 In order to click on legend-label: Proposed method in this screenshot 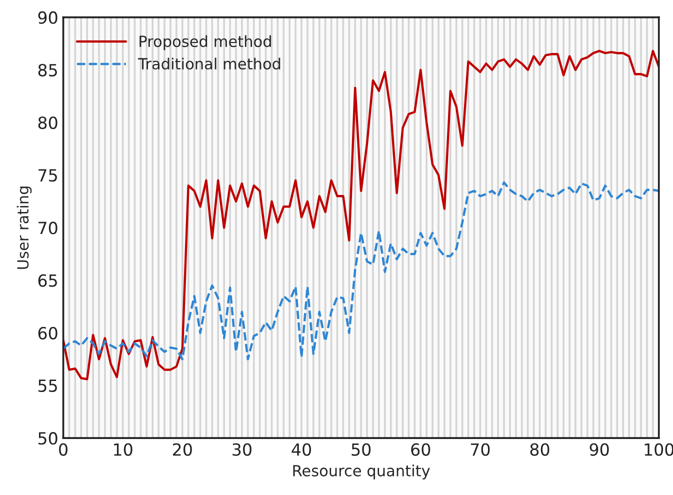, I will do `click(205, 42)`.